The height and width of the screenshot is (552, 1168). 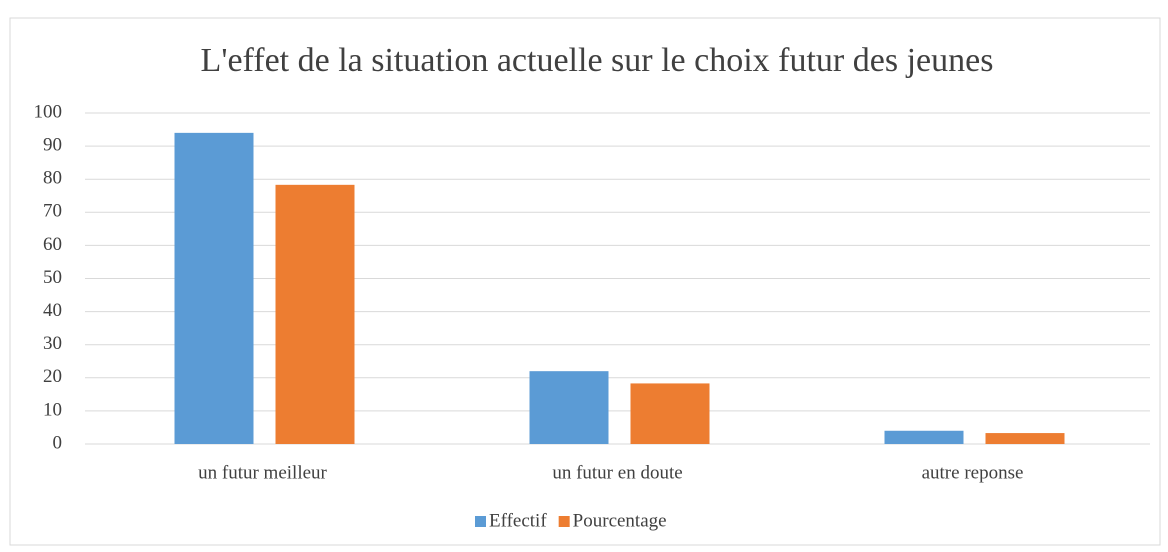 What do you see at coordinates (52, 244) in the screenshot?
I see `y-tick-label: 60` at bounding box center [52, 244].